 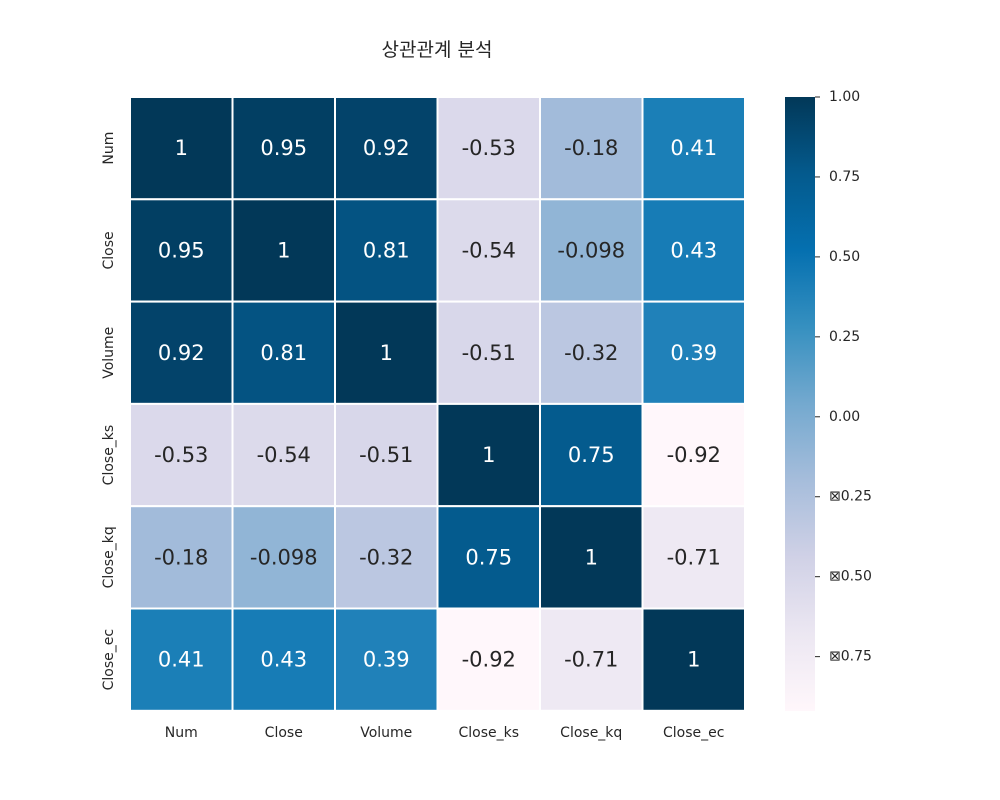 I want to click on cell-value-label-3-3: 1, so click(x=488, y=455).